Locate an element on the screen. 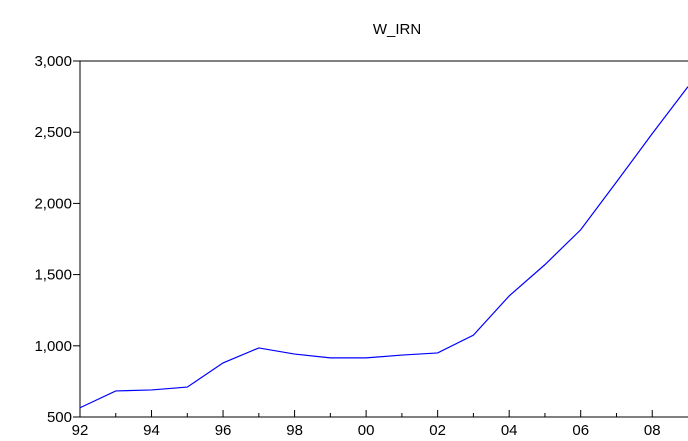 This screenshot has width=688, height=441. y-tick-label: 3,000 is located at coordinates (53, 61).